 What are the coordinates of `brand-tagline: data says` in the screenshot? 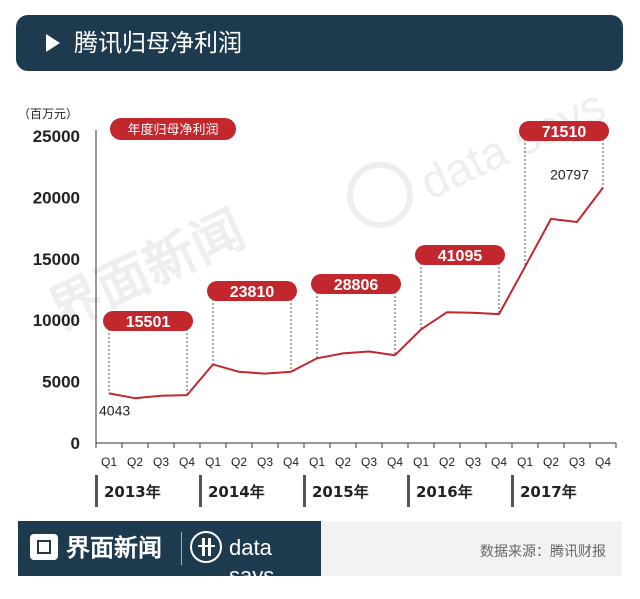 It's located at (252, 561).